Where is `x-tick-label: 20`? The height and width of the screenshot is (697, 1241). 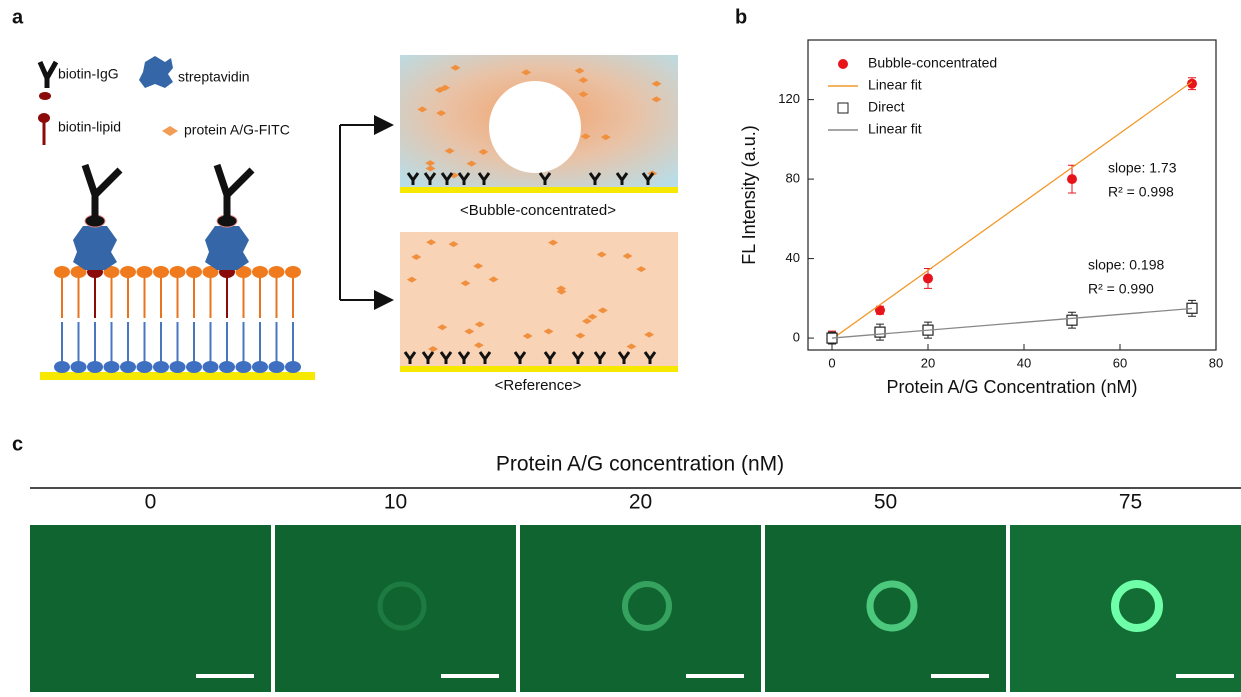
x-tick-label: 20 is located at coordinates (928, 362).